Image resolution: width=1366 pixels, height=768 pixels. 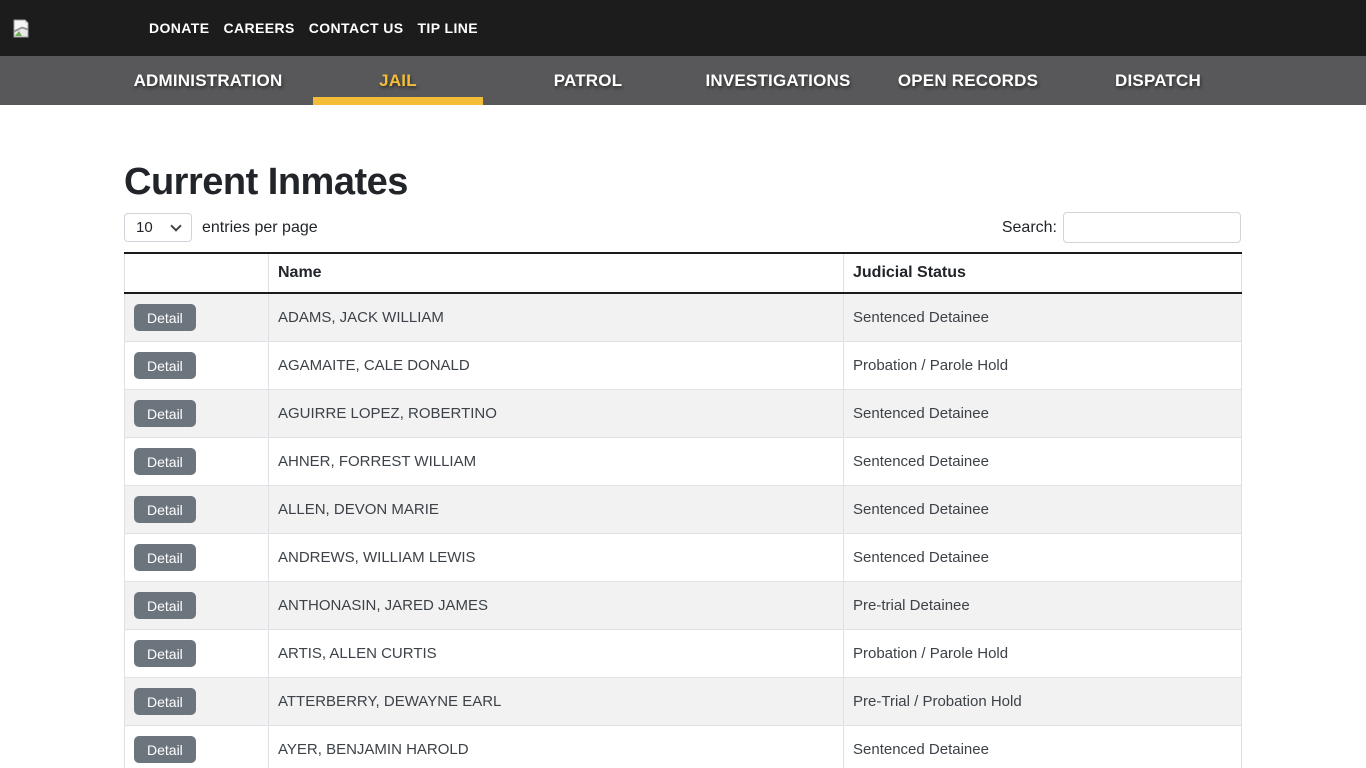 I want to click on judicial-status: Pre-trial Detainee, so click(x=1042, y=605).